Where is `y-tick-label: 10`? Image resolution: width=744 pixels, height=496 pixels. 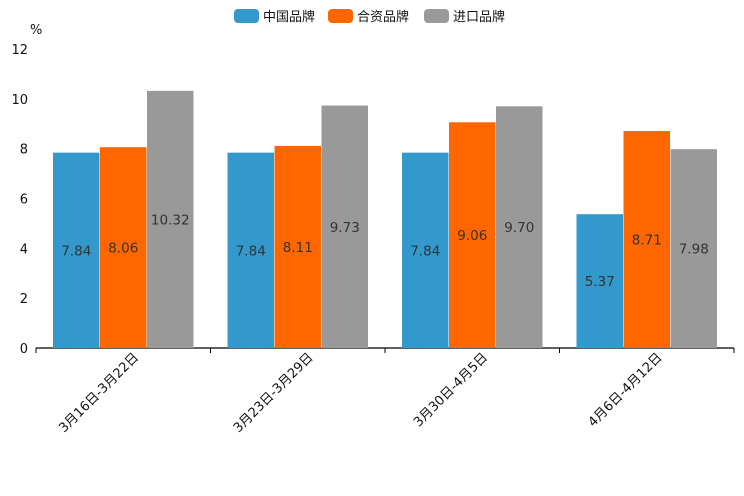
y-tick-label: 10 is located at coordinates (19, 100).